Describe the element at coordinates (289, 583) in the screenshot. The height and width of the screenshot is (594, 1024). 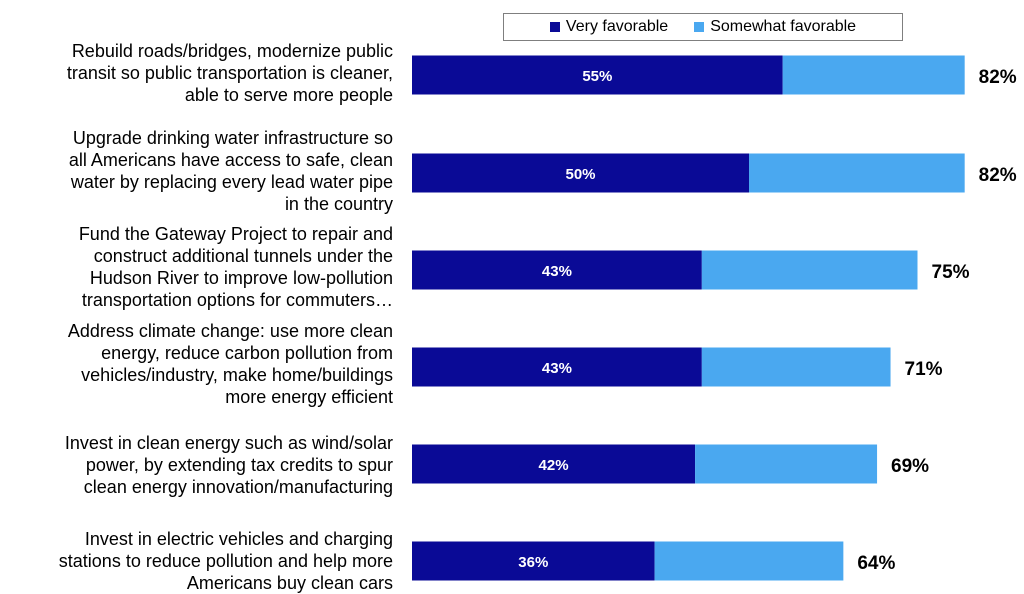
I see `category-label-line: Americans buy clean cars` at that location.